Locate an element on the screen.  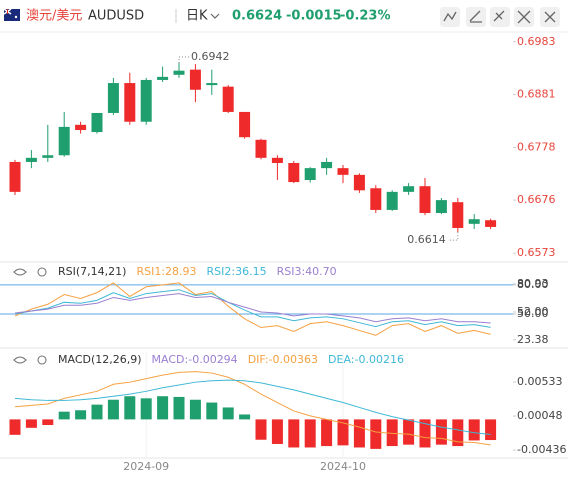
legend-entry: RSI3:40.70 is located at coordinates (307, 271).